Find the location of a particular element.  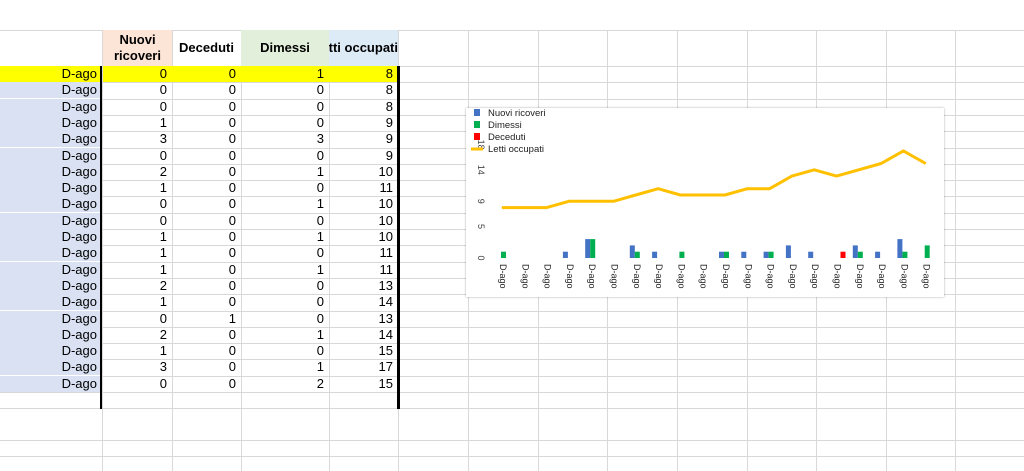

cell-deceduti: 1 is located at coordinates (232, 318).